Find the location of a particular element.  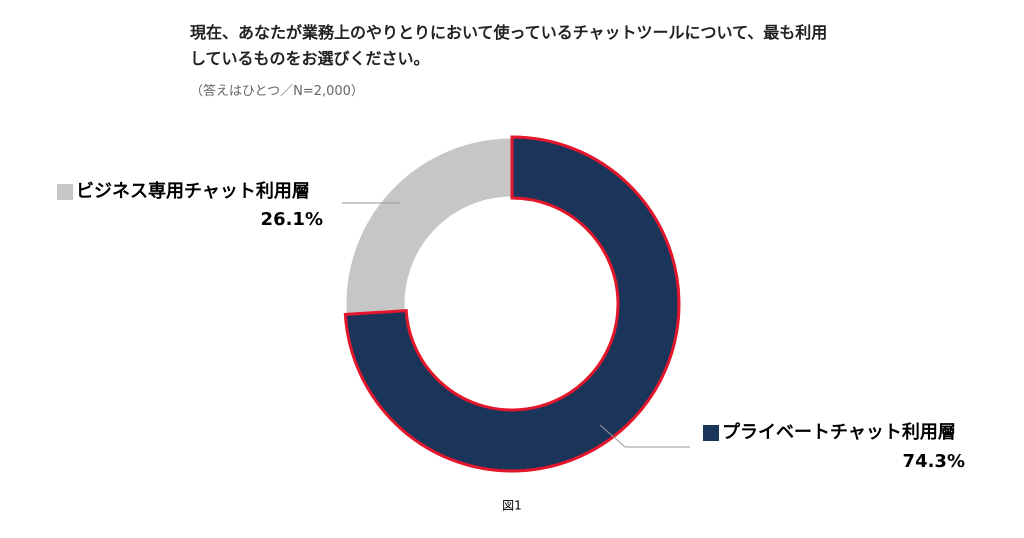

value-label: 74.3% is located at coordinates (934, 461).